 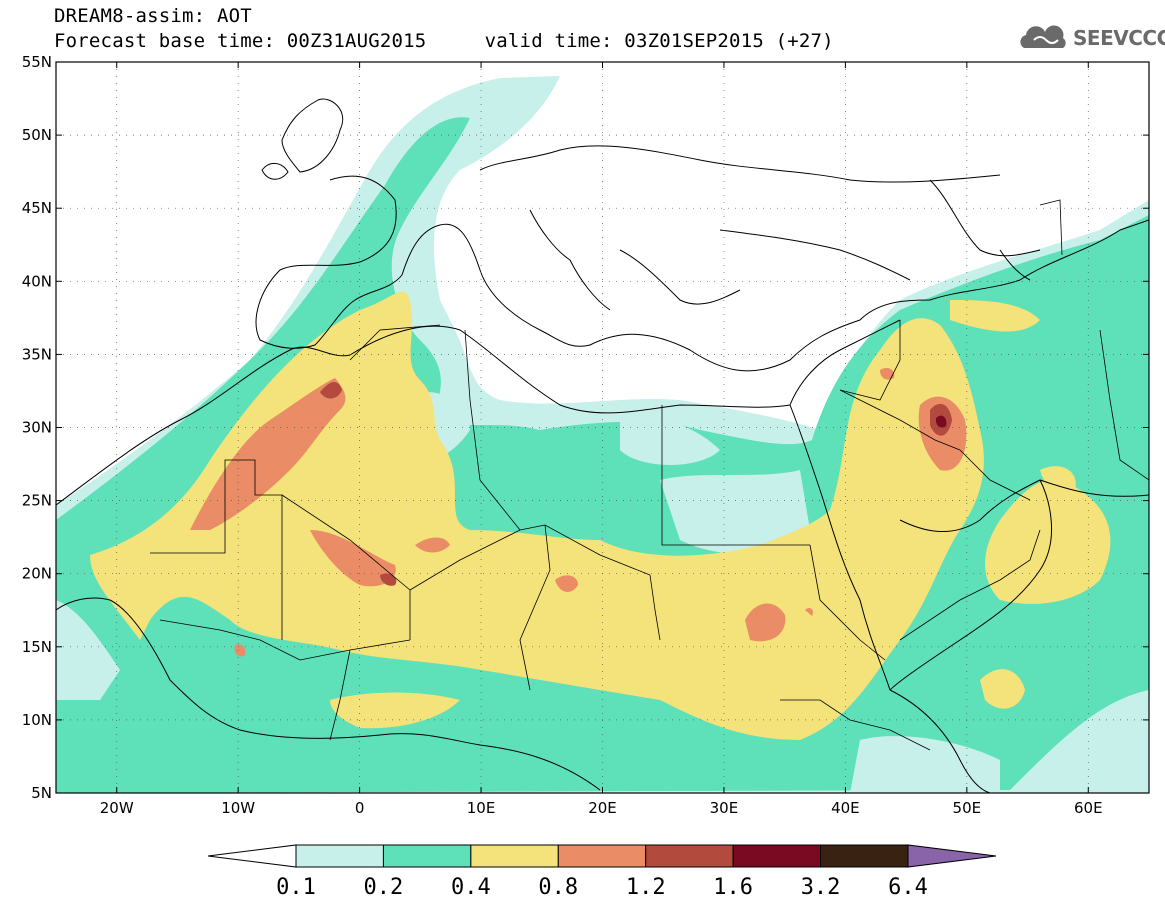 What do you see at coordinates (37, 647) in the screenshot?
I see `lat-label: 15N` at bounding box center [37, 647].